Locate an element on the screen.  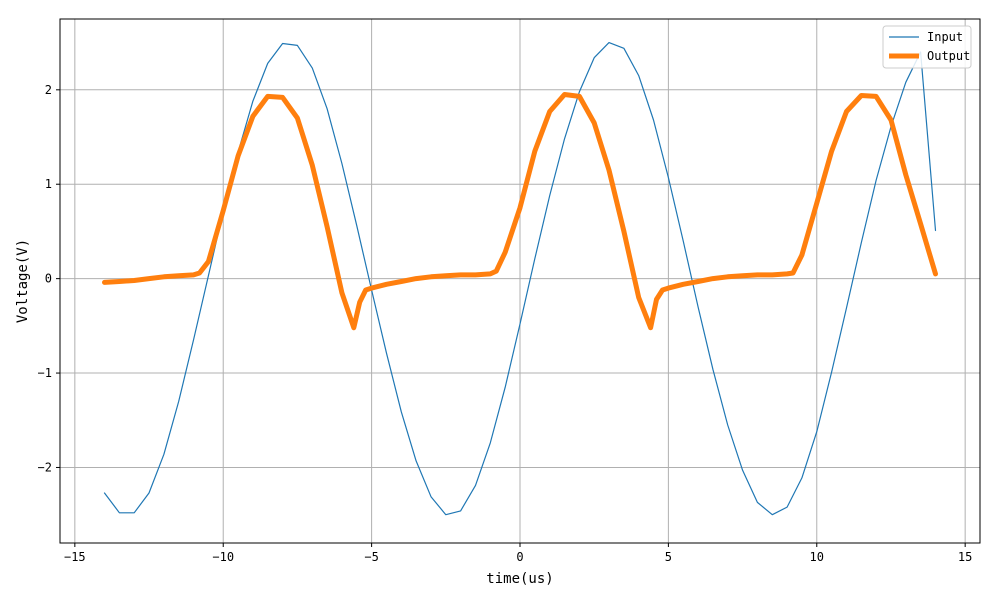
legend-label: Output is located at coordinates (948, 56).